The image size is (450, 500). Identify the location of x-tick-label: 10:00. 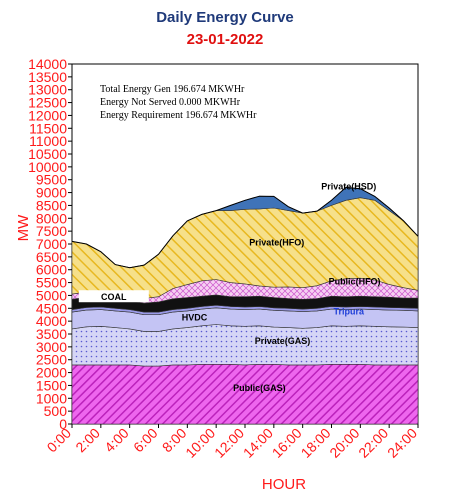
(200, 443).